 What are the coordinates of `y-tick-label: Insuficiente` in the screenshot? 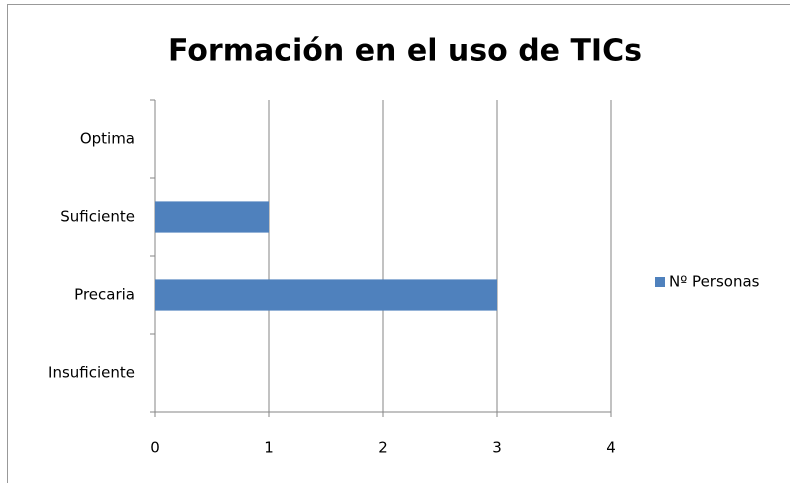 It's located at (91, 373).